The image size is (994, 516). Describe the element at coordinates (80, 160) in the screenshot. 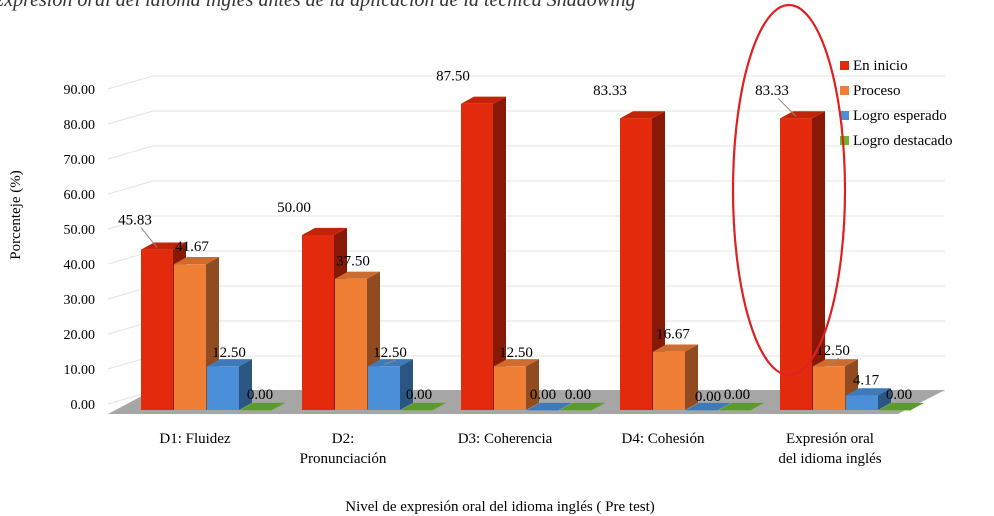

I see `y-tick-label: 70.00` at that location.